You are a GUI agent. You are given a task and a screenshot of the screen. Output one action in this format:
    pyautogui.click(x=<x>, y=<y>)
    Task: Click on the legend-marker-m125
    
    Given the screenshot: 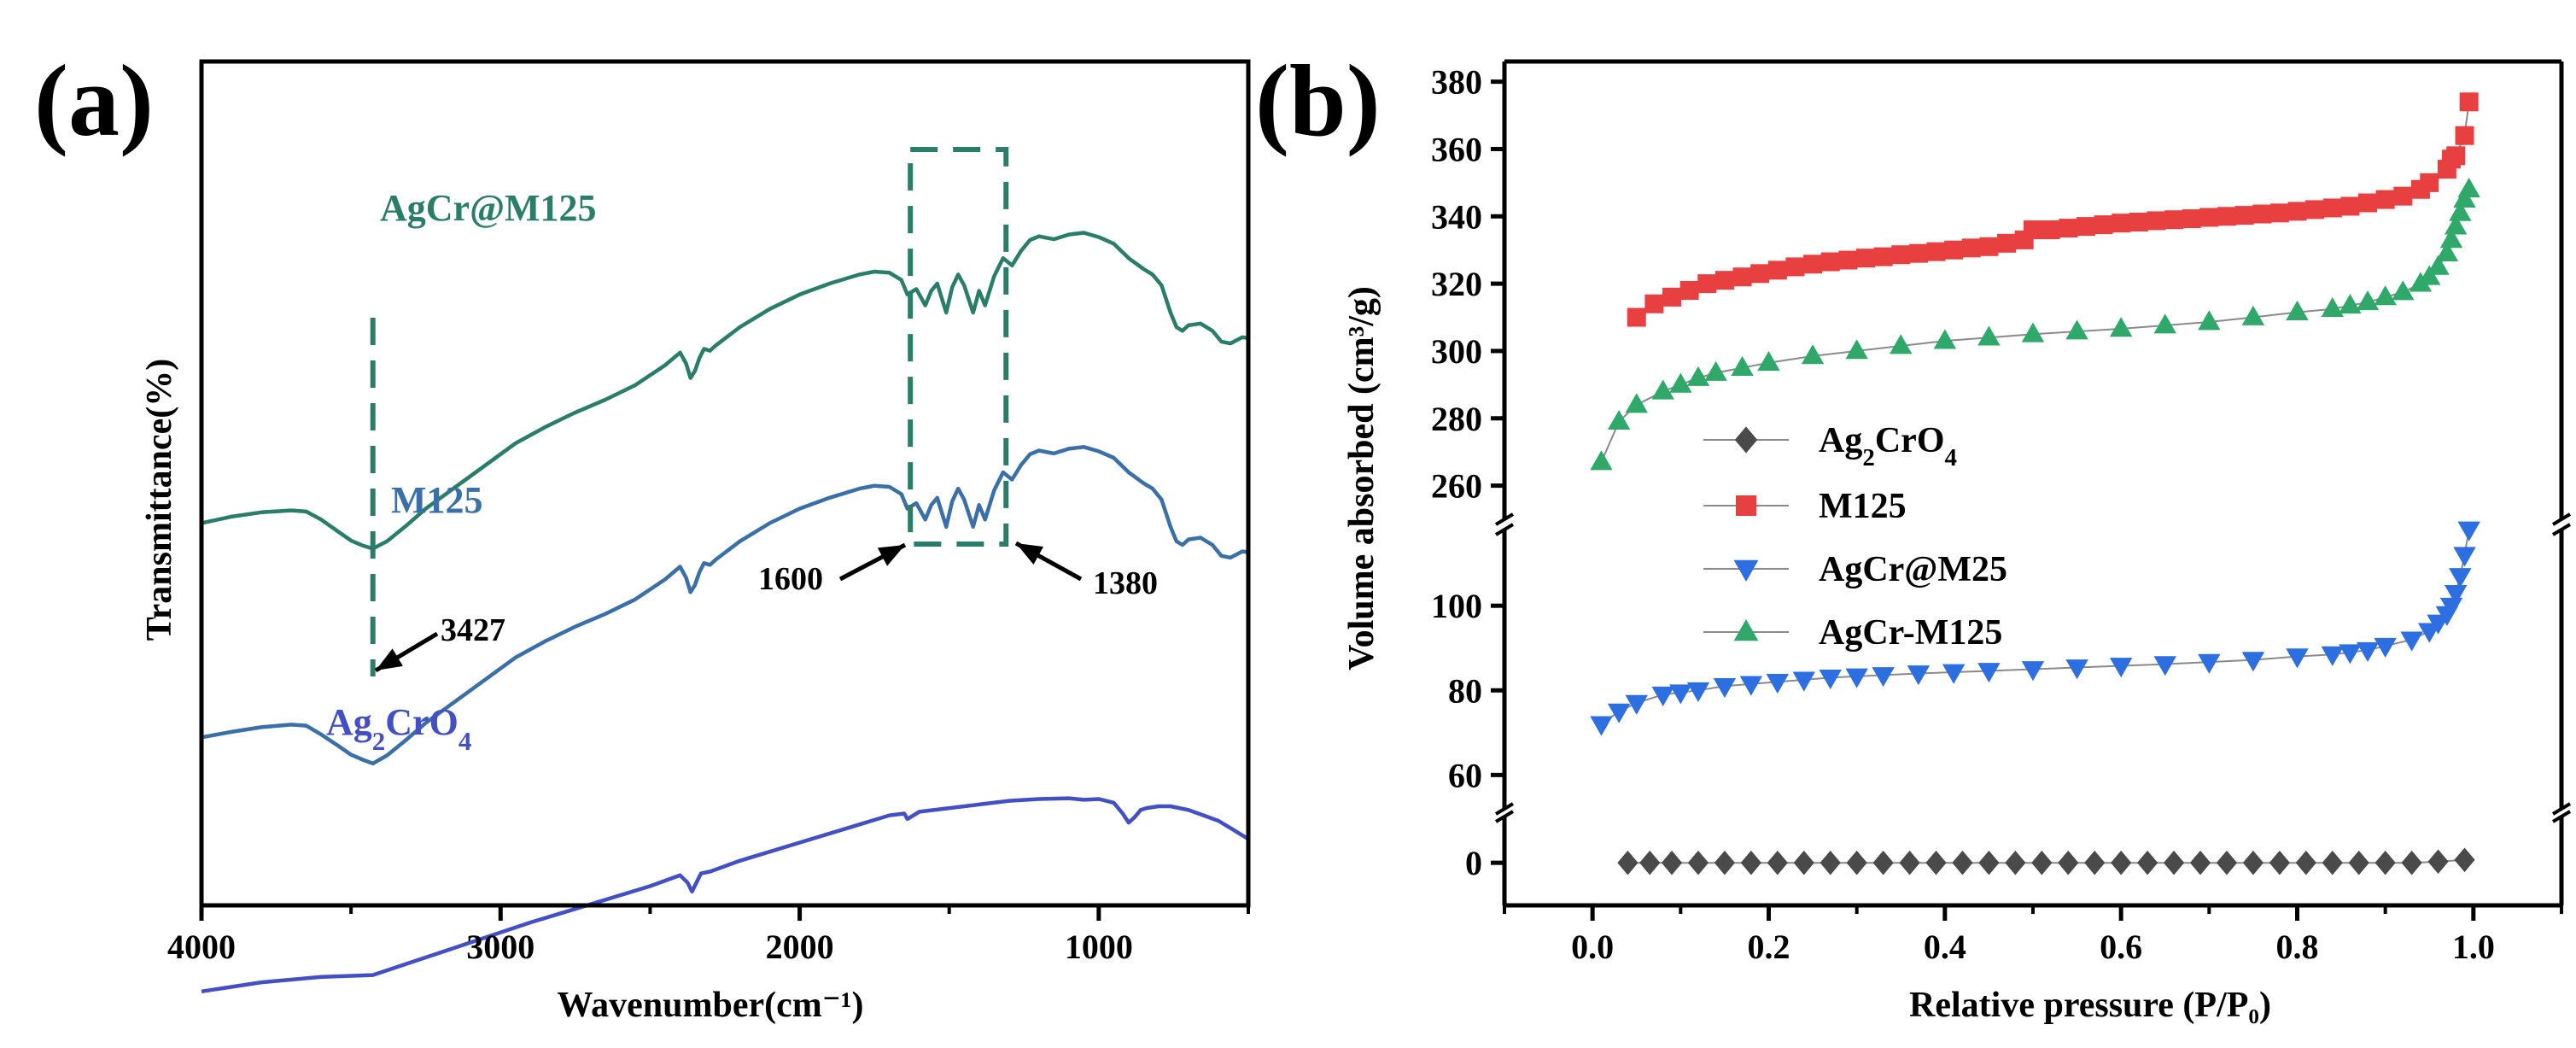 What is the action you would take?
    pyautogui.click(x=1746, y=506)
    